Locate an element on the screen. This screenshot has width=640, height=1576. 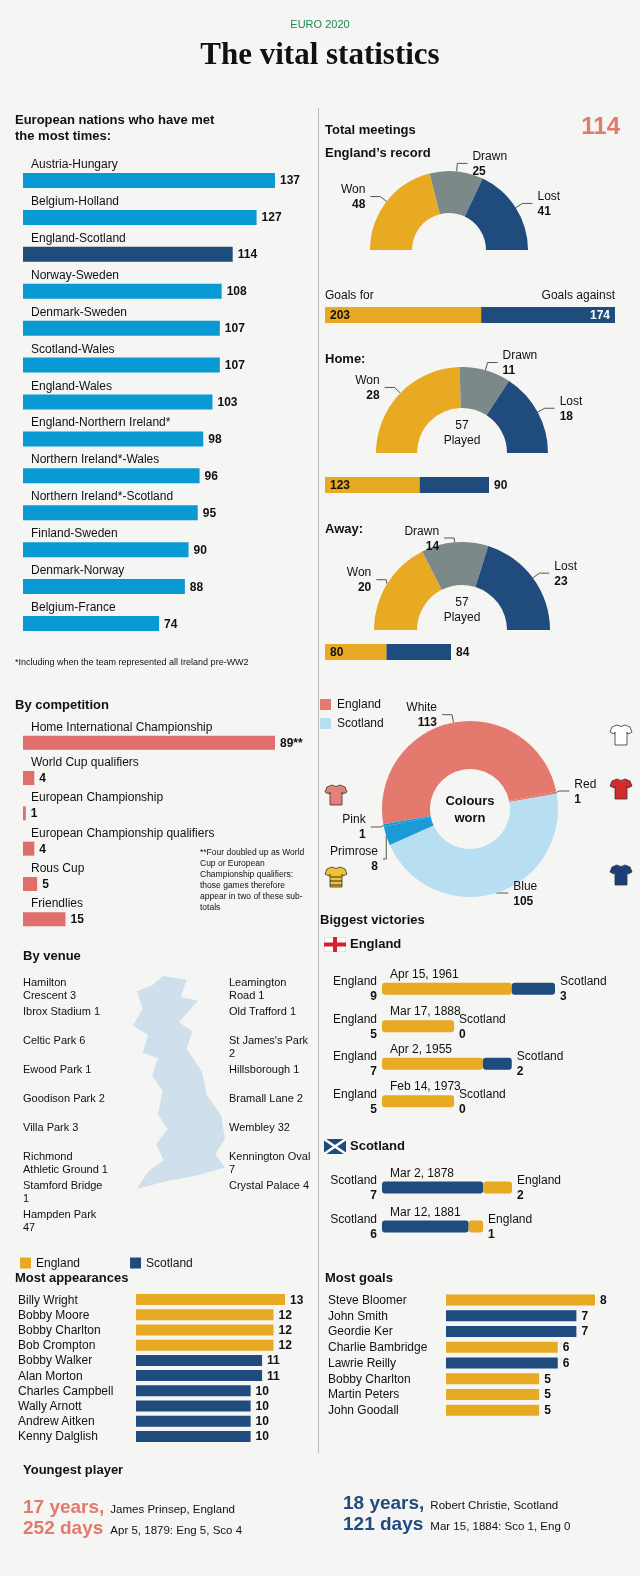
data-label: 15 is located at coordinates (77, 919).